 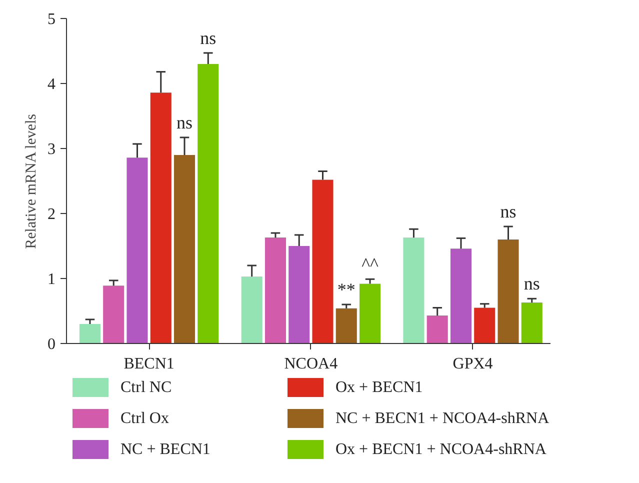 I want to click on legend-label: Ctrl Ox, so click(x=144, y=418).